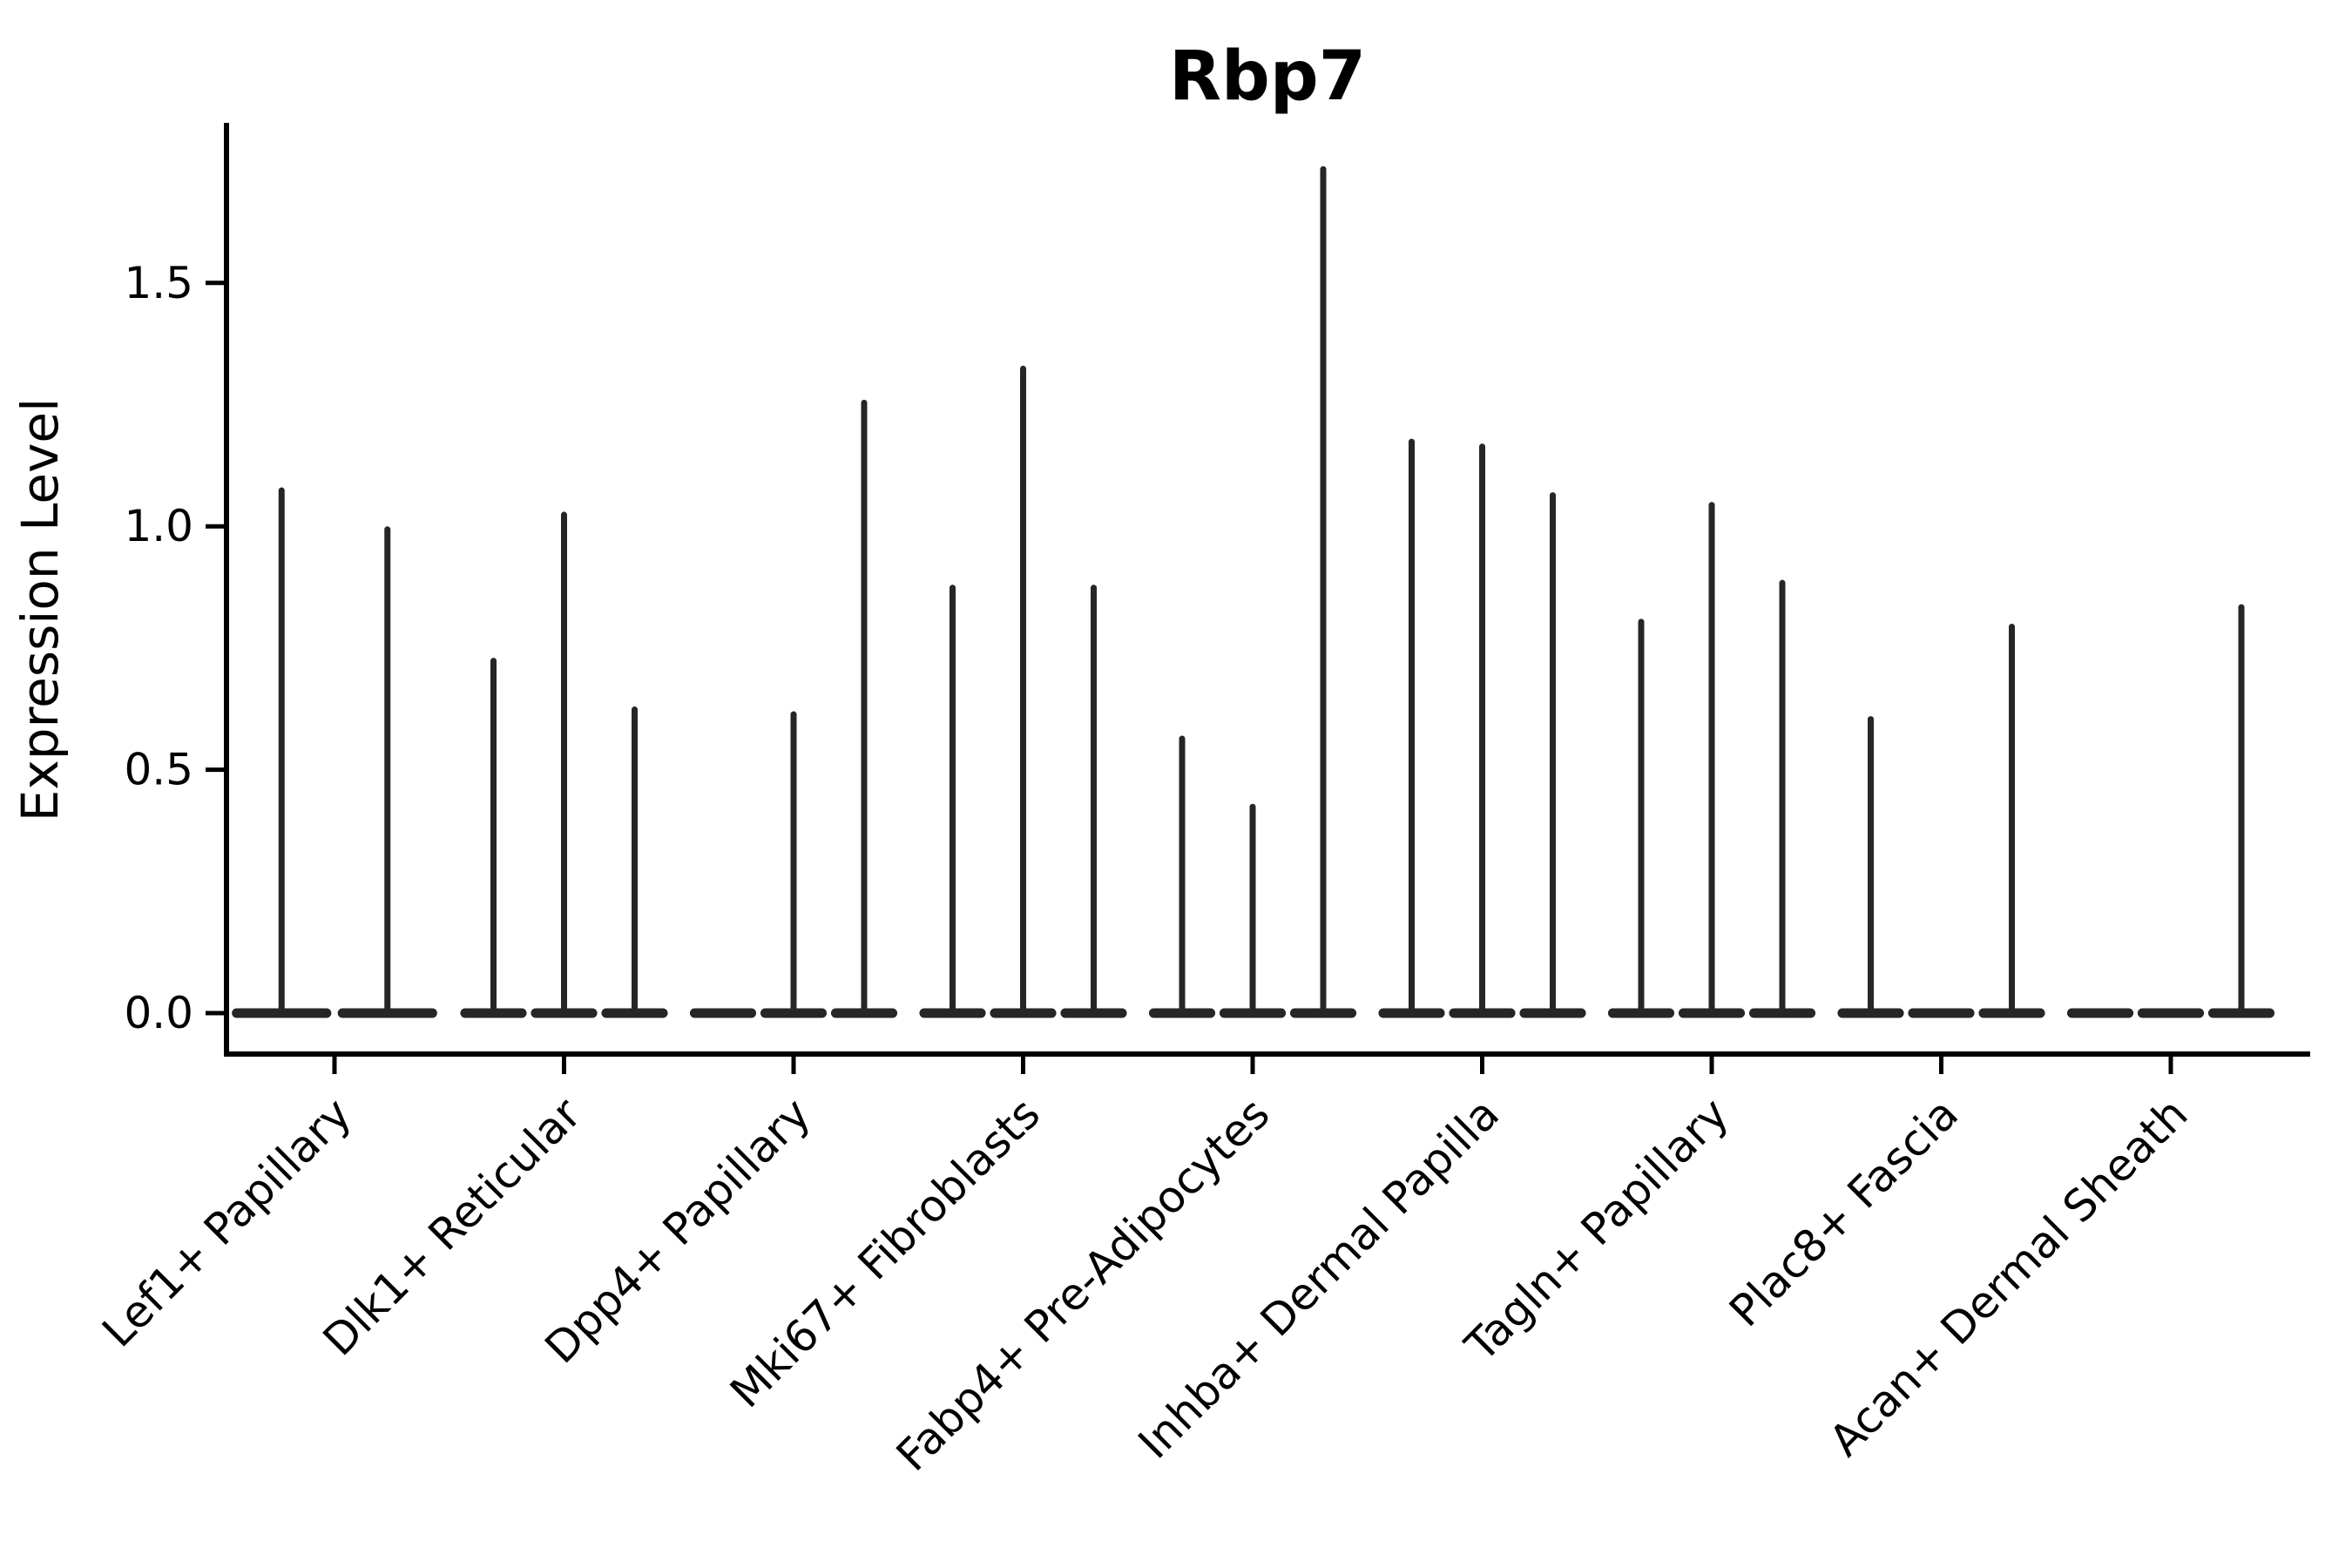  What do you see at coordinates (158, 283) in the screenshot?
I see `y-tick-label: 1.5` at bounding box center [158, 283].